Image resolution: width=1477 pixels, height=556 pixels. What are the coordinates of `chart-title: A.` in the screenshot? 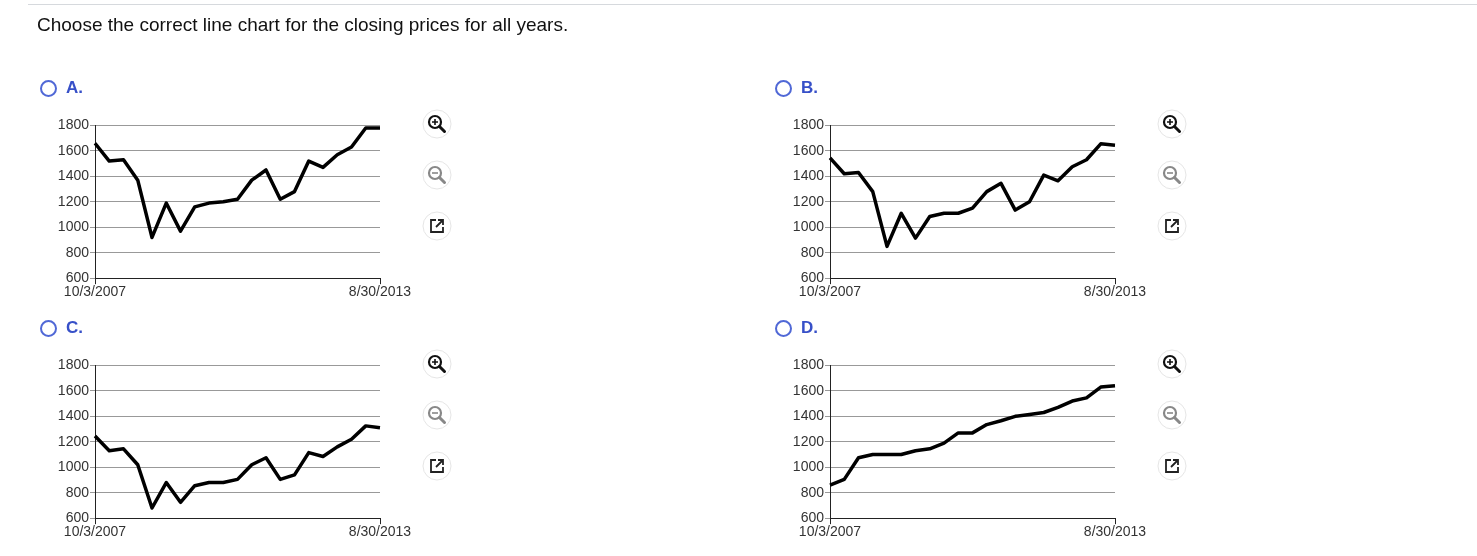 It's located at (74, 88).